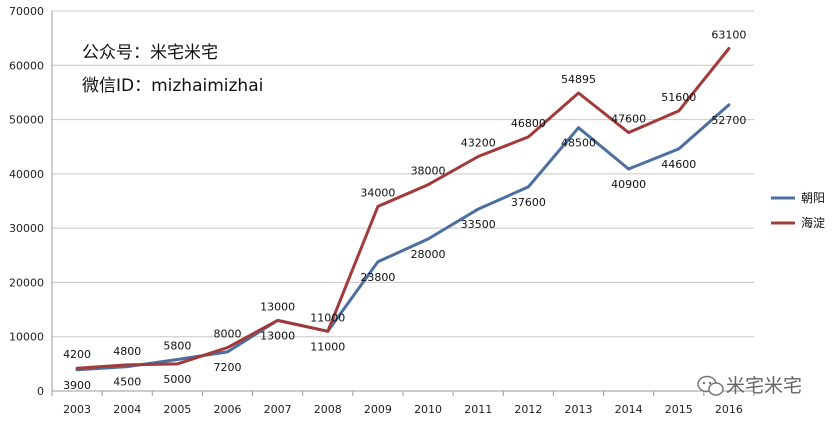 This screenshot has width=833, height=423. I want to click on x-tick-label: 2005, so click(177, 409).